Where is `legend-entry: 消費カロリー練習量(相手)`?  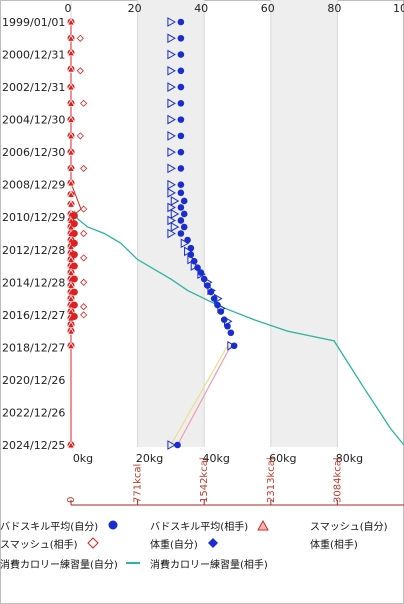 legend-entry: 消費カロリー練習量(相手) is located at coordinates (224, 563).